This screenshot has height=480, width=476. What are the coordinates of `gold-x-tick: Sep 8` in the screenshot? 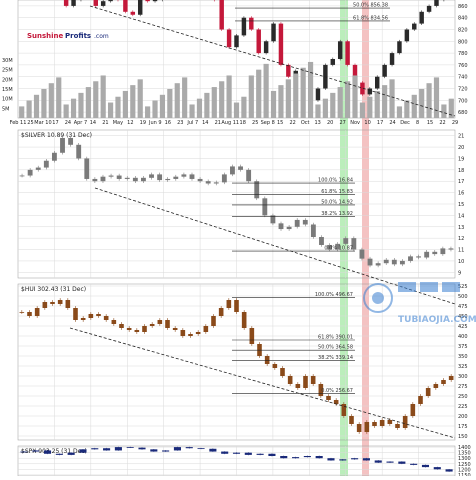 It's located at (268, 123).